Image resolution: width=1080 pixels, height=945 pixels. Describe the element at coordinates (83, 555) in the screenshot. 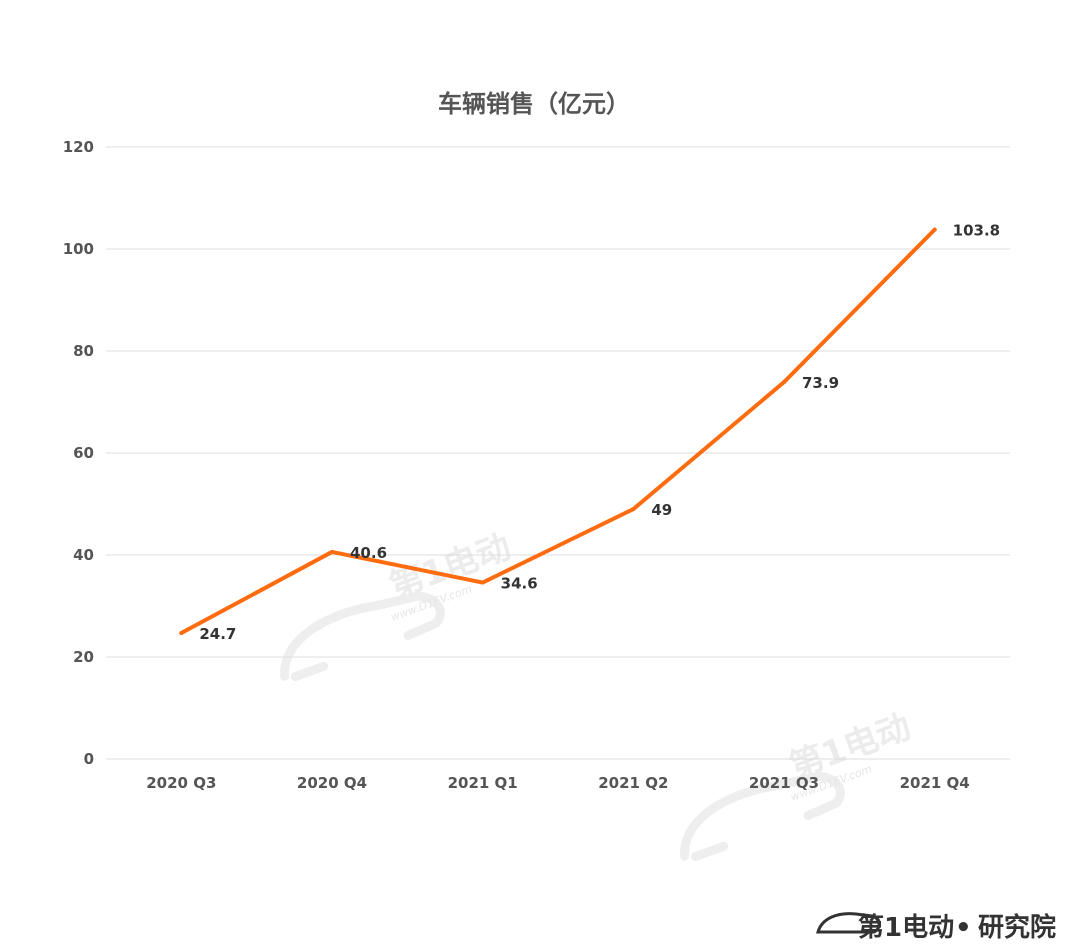

I see `y-tick-label: 40` at that location.